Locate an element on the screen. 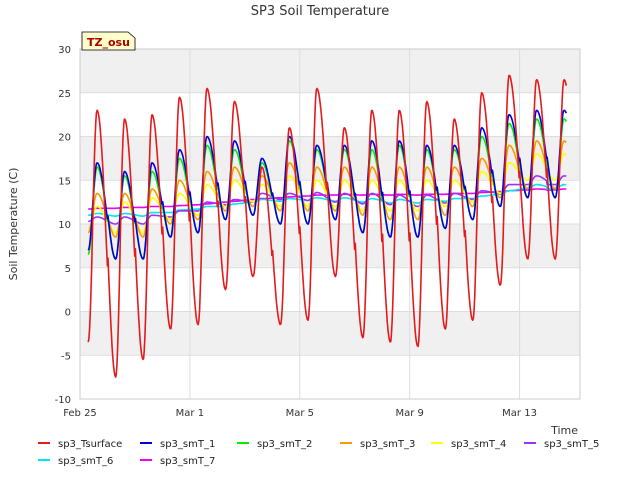 Image resolution: width=640 pixels, height=480 pixels. y-tick-label: 15 is located at coordinates (64, 181).